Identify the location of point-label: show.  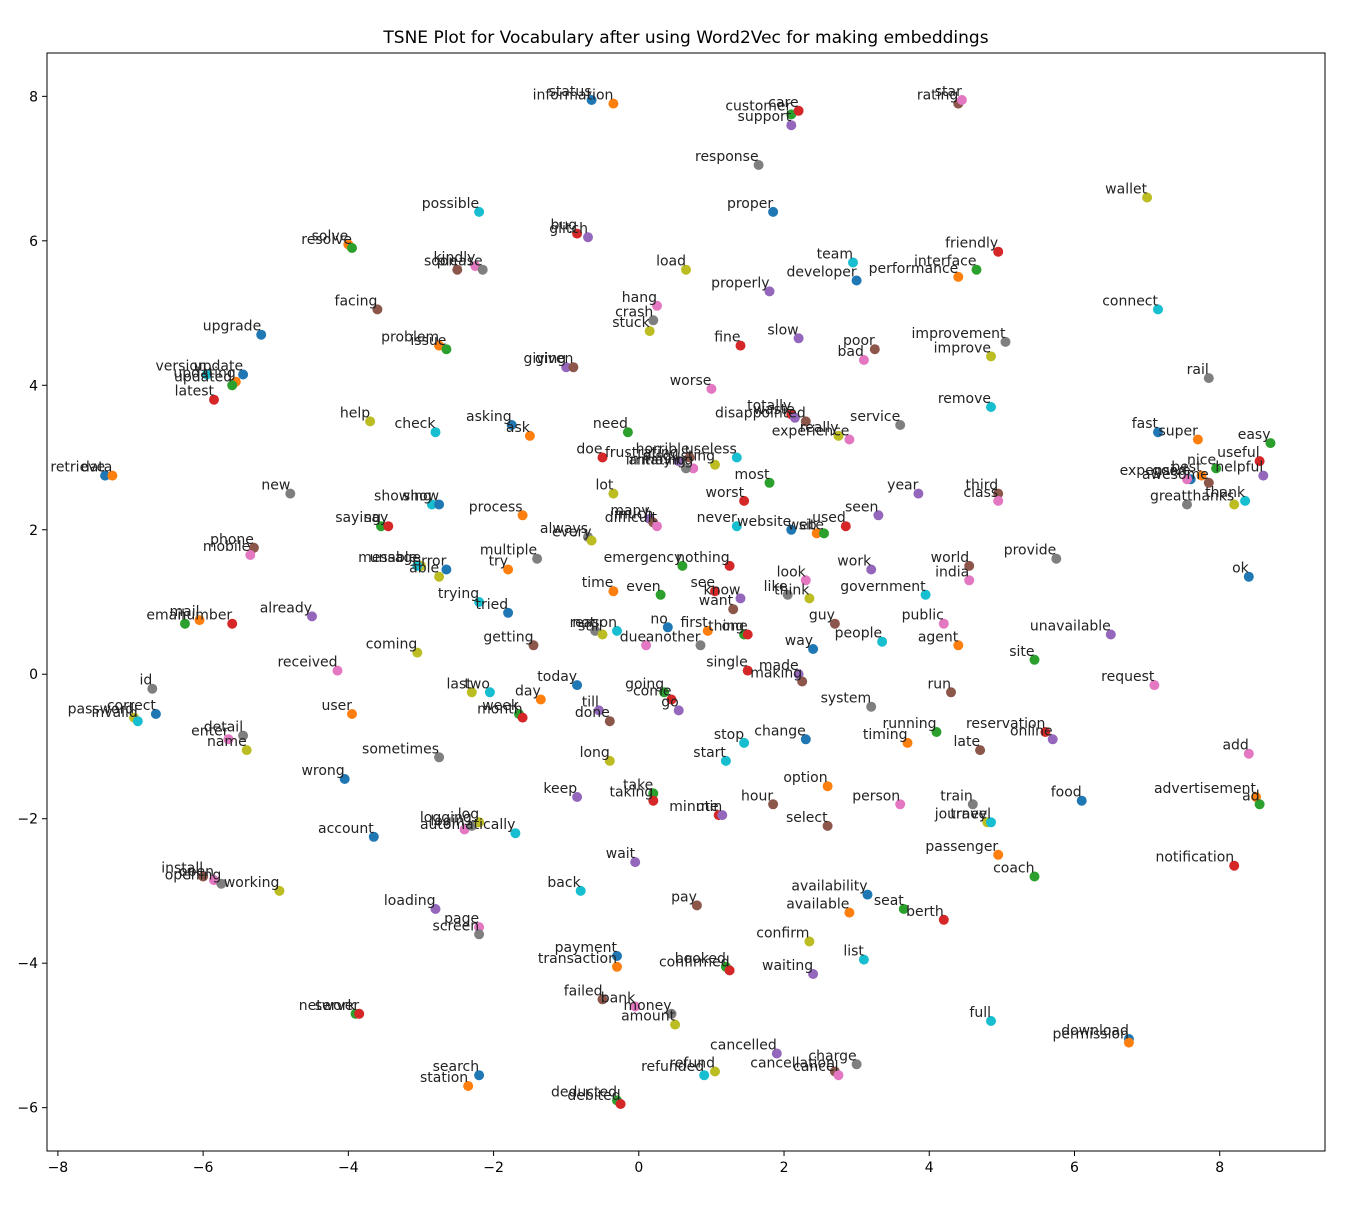
(421, 497).